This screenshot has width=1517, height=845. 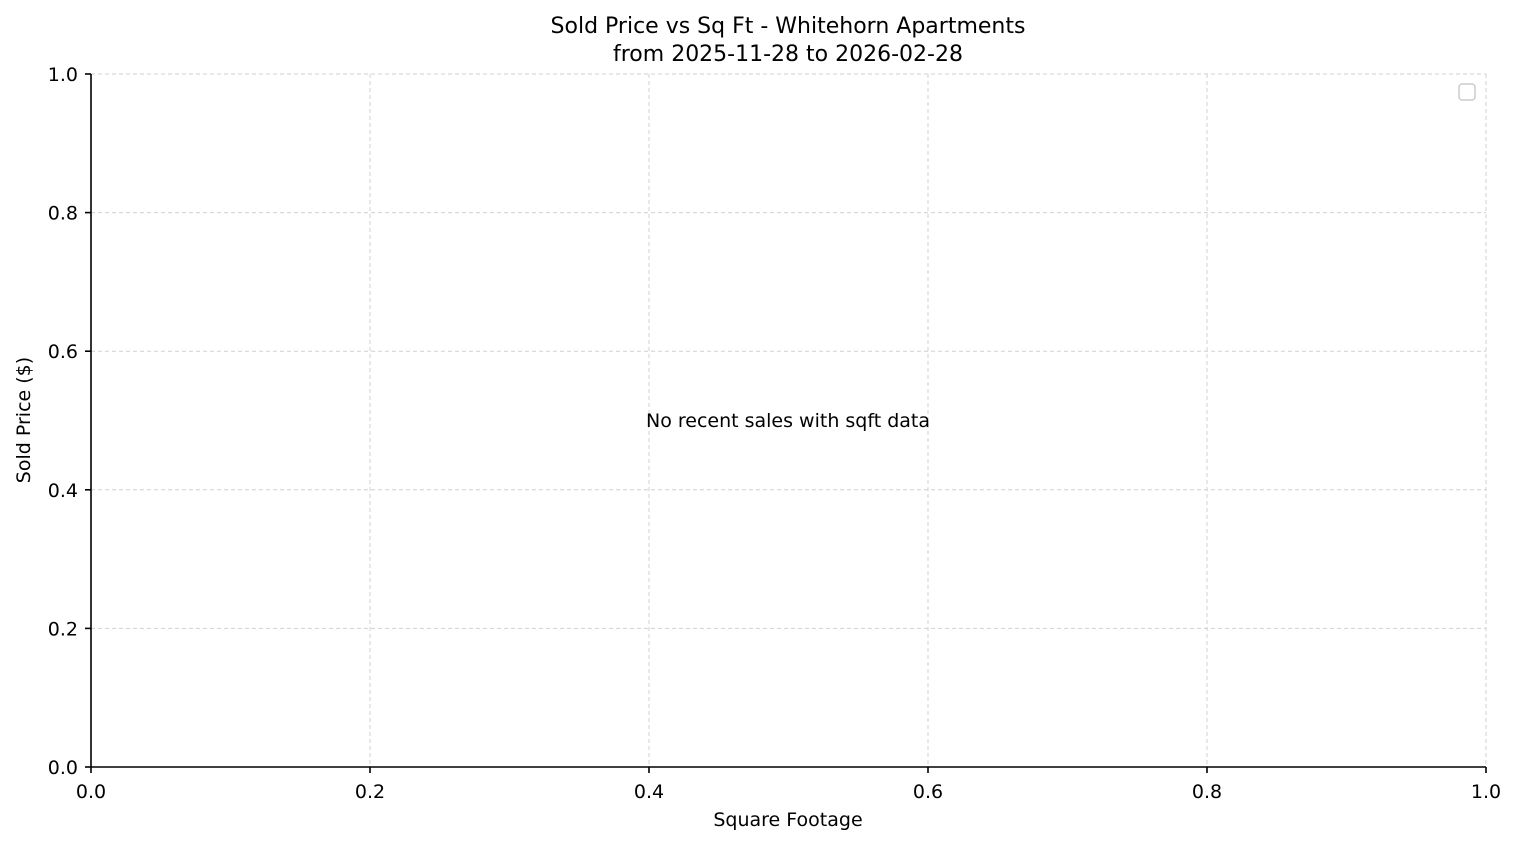 I want to click on x-tick-label: 1.0, so click(x=1486, y=792).